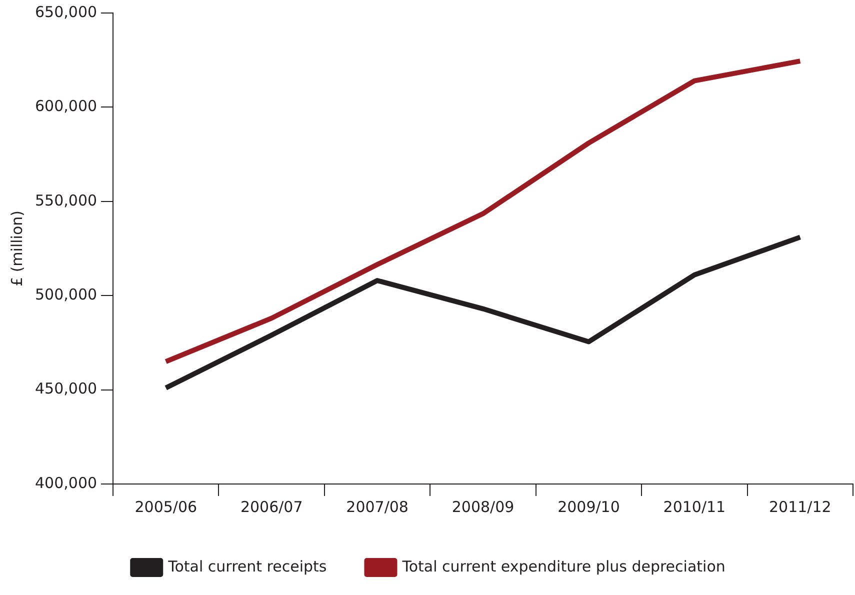 This screenshot has height=595, width=855. What do you see at coordinates (66, 483) in the screenshot?
I see `y-tick-label: 400,000` at bounding box center [66, 483].